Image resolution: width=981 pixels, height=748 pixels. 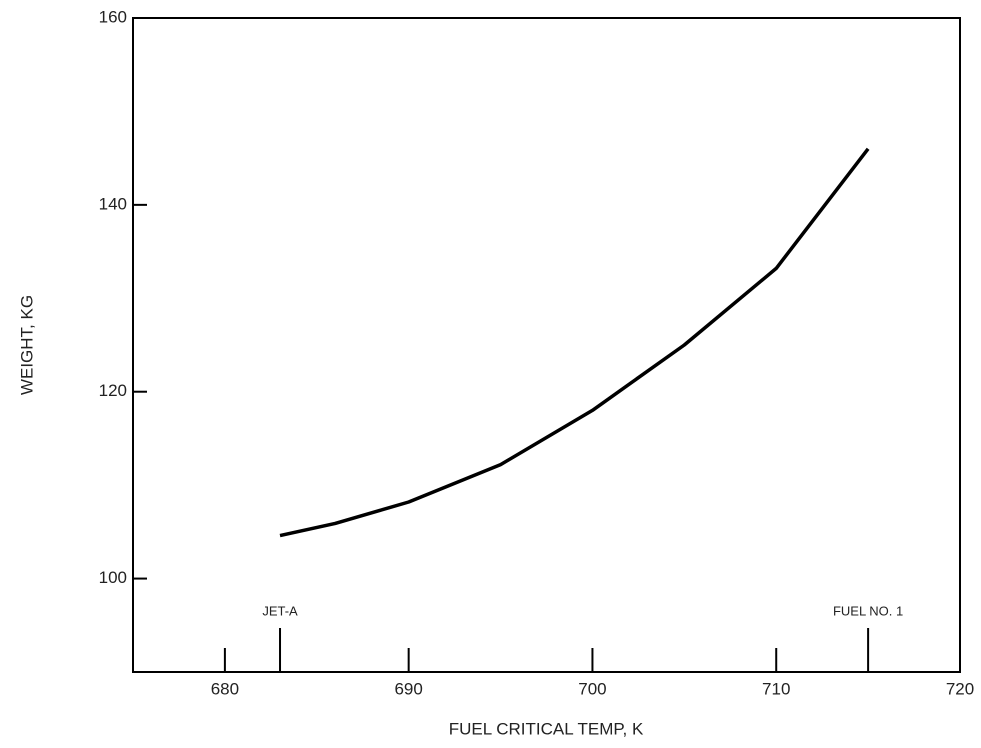 What do you see at coordinates (113, 577) in the screenshot?
I see `y-tick-label: 100` at bounding box center [113, 577].